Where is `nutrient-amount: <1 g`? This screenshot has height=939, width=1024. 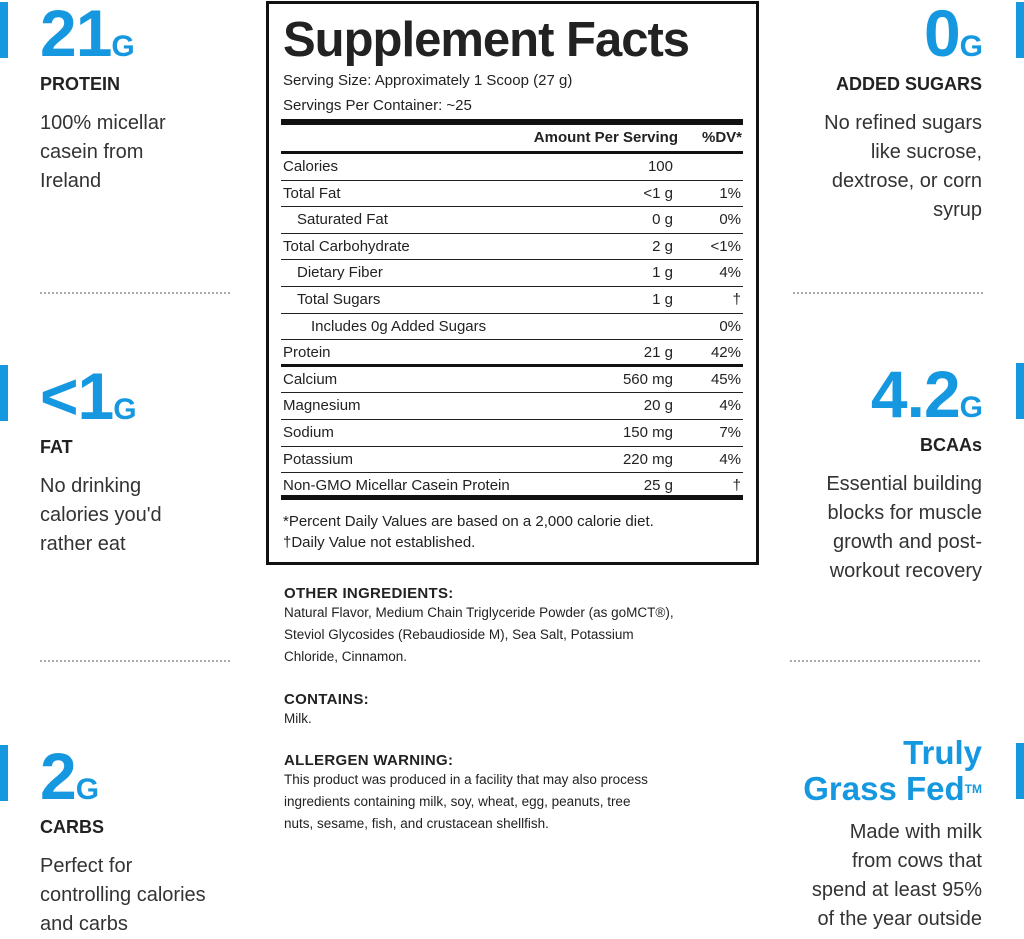 nutrient-amount: <1 g is located at coordinates (658, 193).